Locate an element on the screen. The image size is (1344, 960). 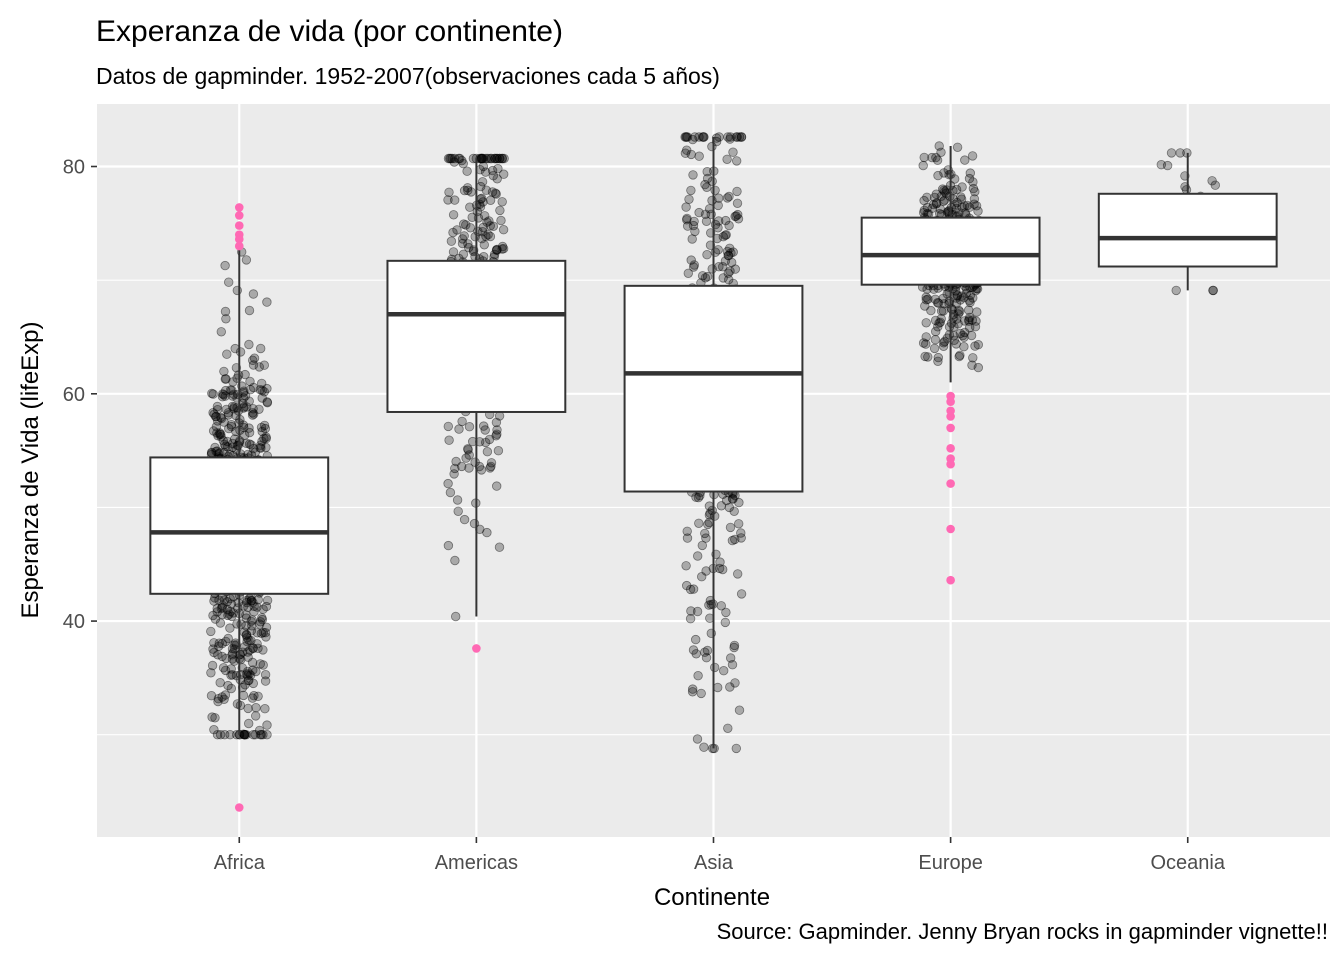
outlier-point is located at coordinates (239, 807).